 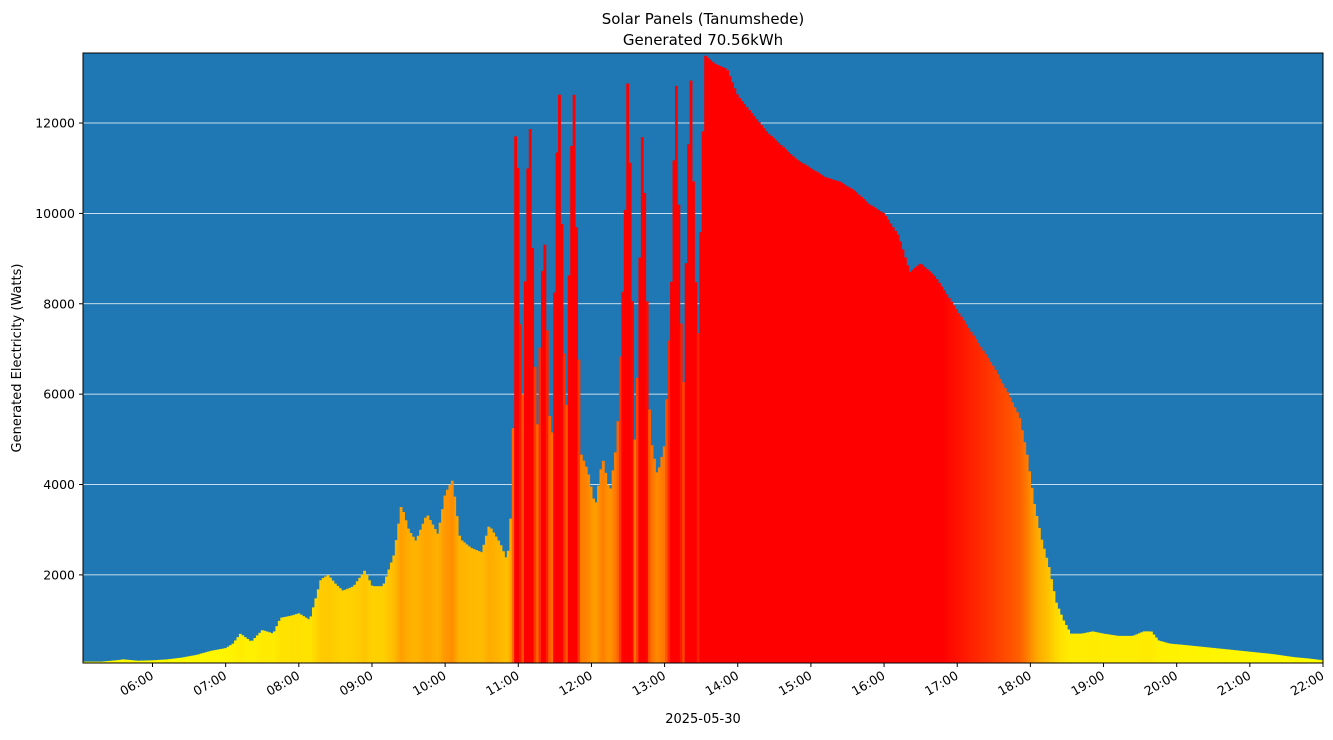 What do you see at coordinates (59, 394) in the screenshot?
I see `y-tick-label: 6000` at bounding box center [59, 394].